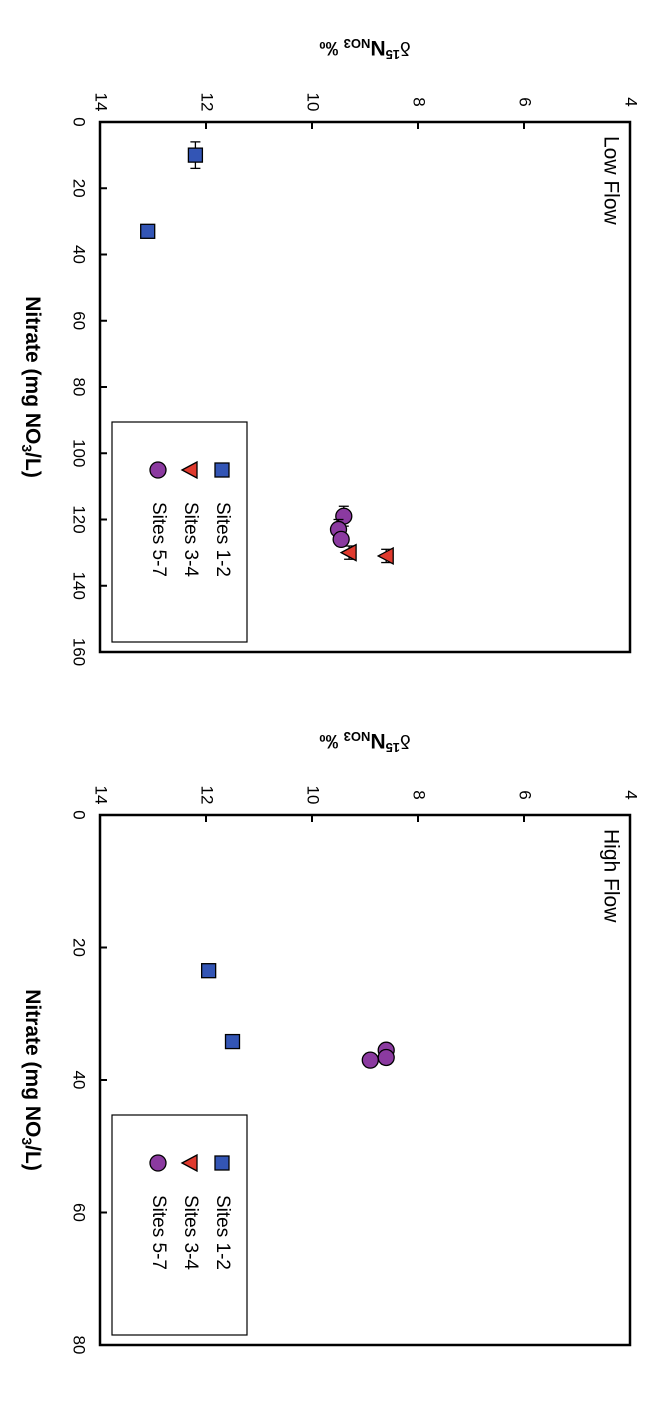 Image resolution: width=656 pixels, height=1408 pixels. What do you see at coordinates (610, 876) in the screenshot?
I see `panel-label: High Flow` at bounding box center [610, 876].